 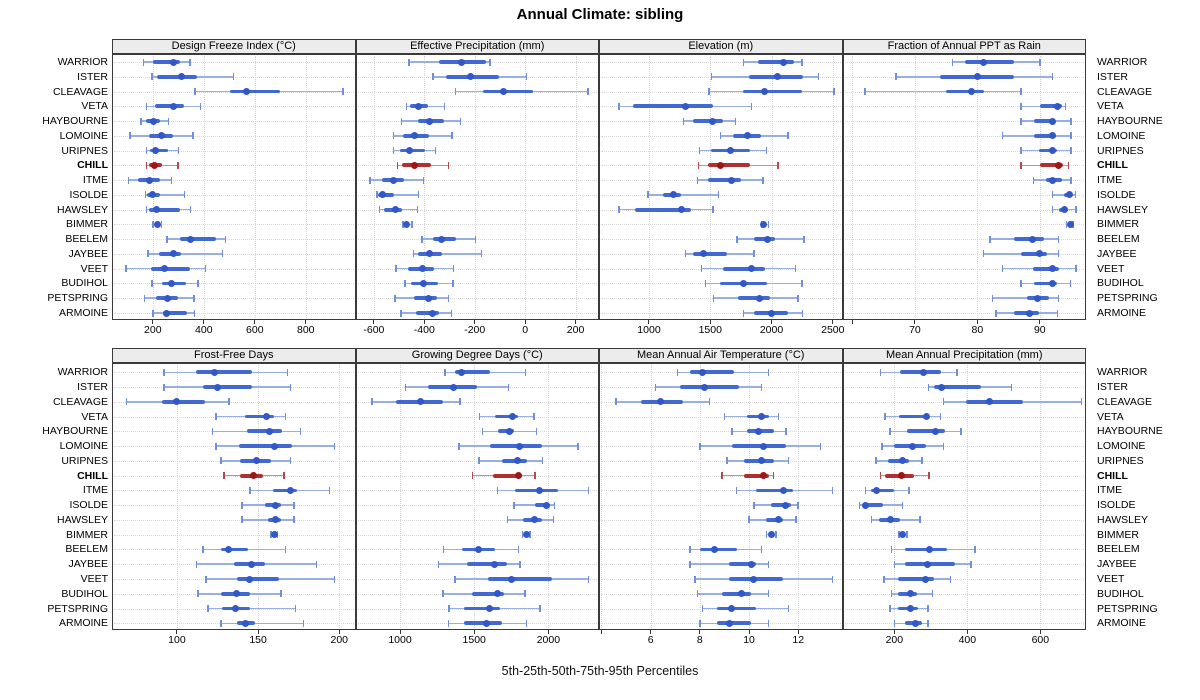 I want to click on axis-tick-label: -400, so click(x=424, y=330).